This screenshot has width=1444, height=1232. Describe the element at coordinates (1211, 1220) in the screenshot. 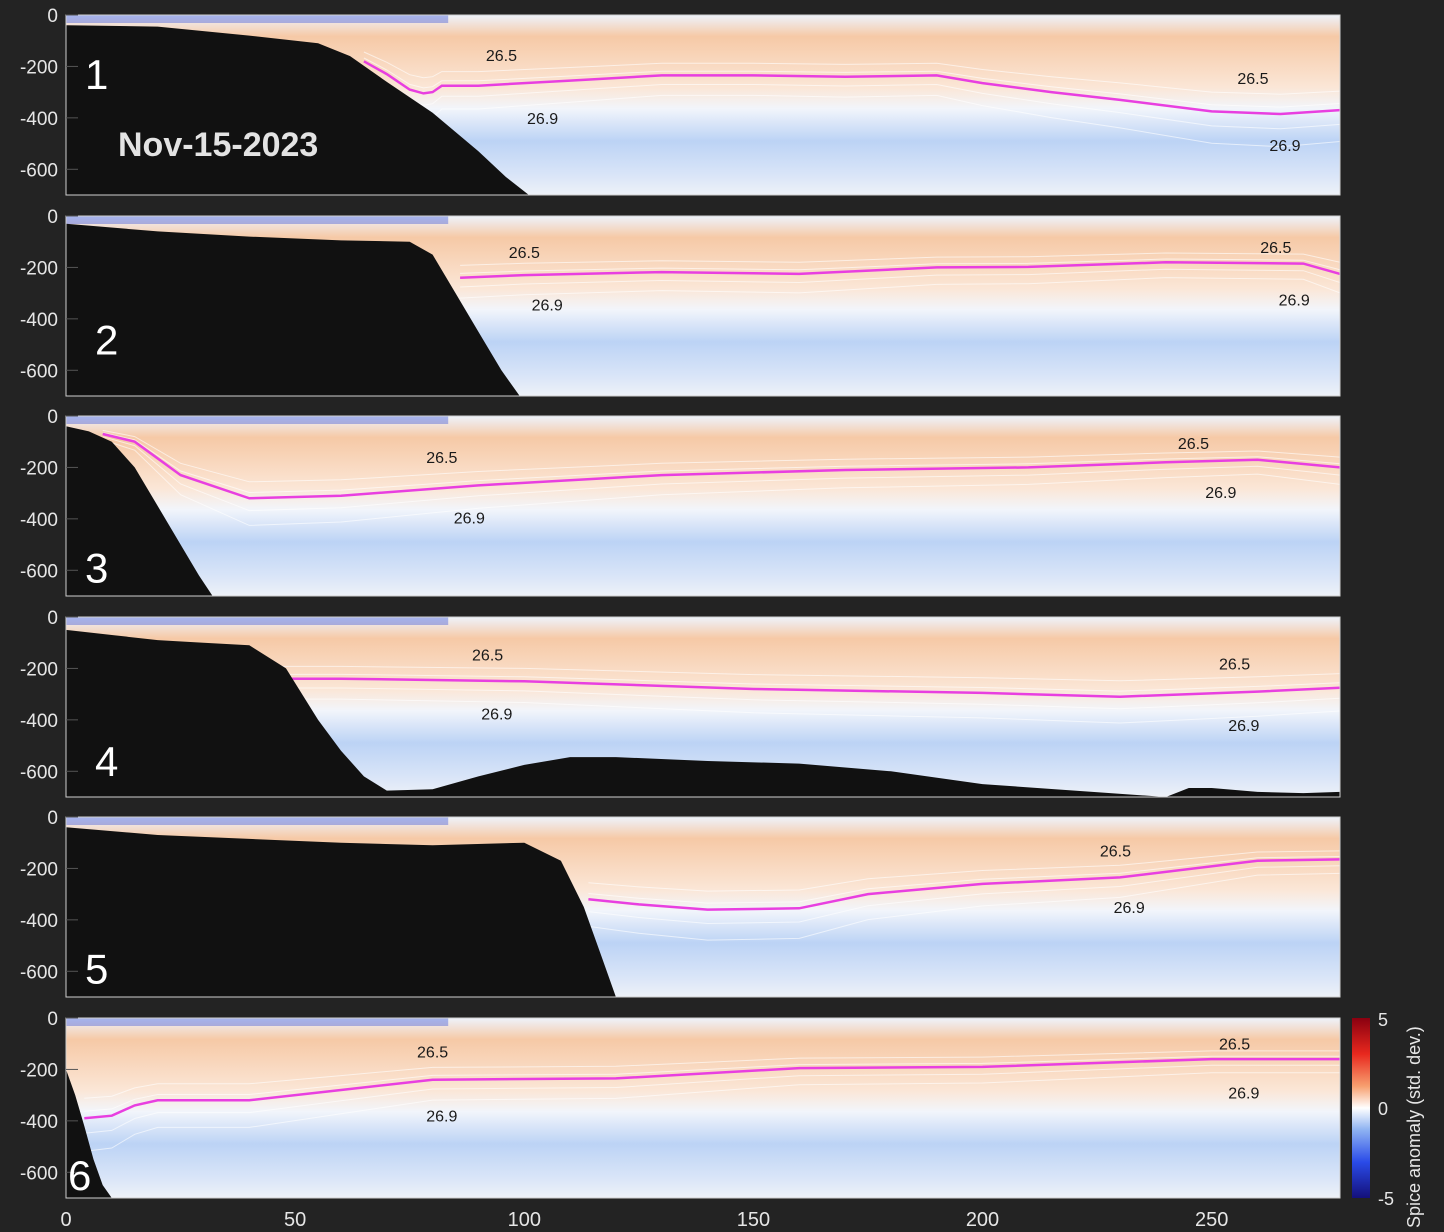

I see `x-tick-label: 250` at that location.